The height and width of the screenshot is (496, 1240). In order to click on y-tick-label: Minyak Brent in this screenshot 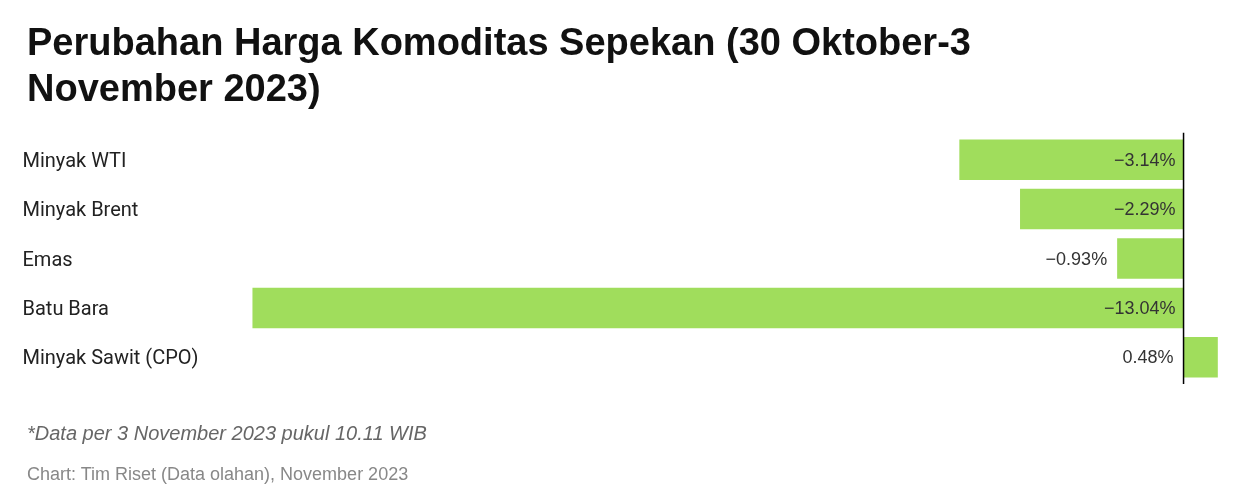, I will do `click(80, 209)`.